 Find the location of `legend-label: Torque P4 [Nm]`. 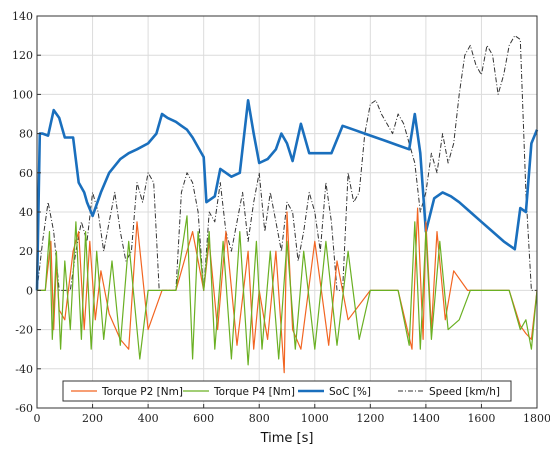

legend-label: Torque P4 [Nm] is located at coordinates (254, 392).